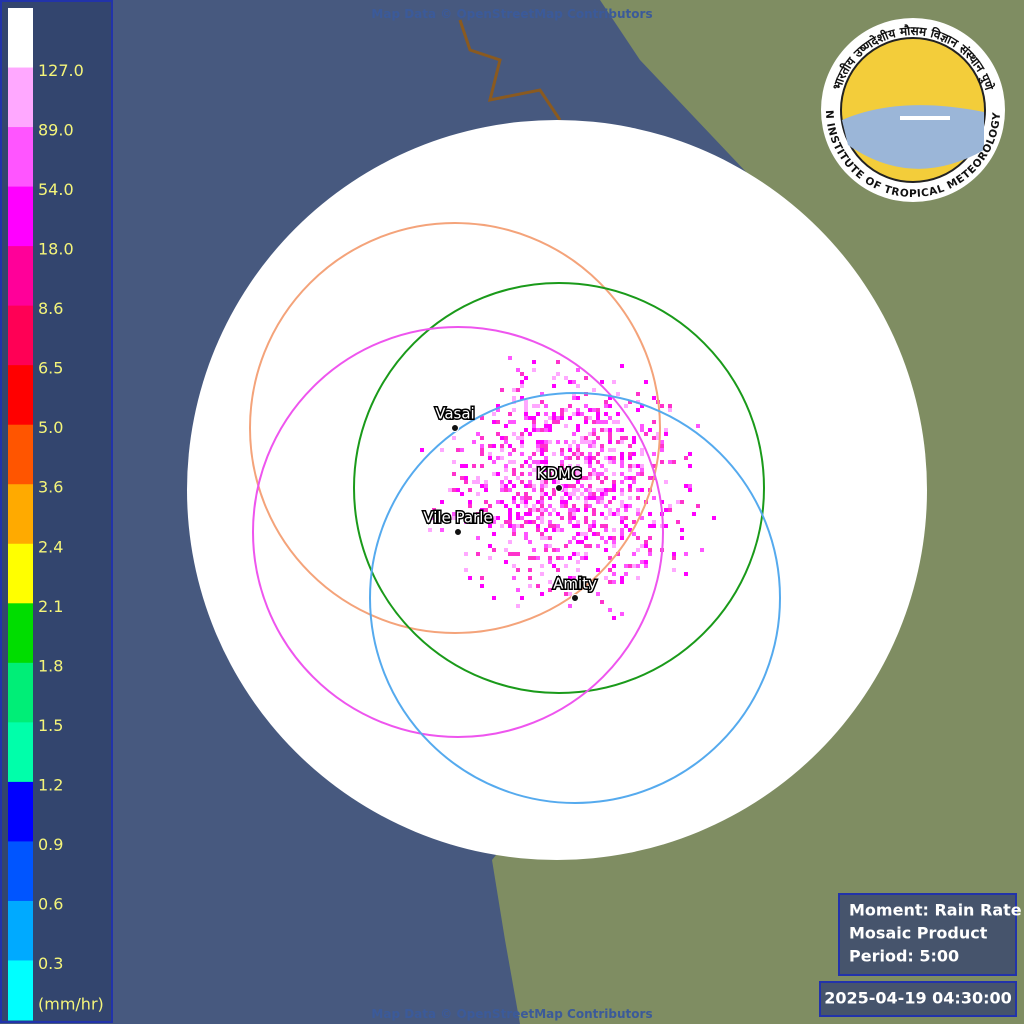 This screenshot has height=1024, width=1024. What do you see at coordinates (20, 752) in the screenshot?
I see `legend-swatch` at bounding box center [20, 752].